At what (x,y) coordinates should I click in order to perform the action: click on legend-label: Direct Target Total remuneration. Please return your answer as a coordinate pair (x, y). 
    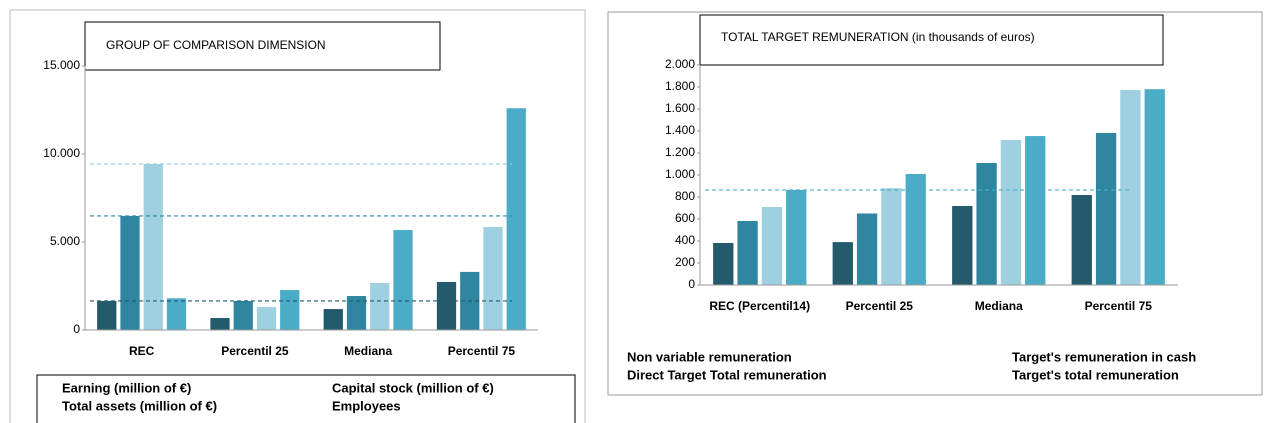
    Looking at the image, I should click on (727, 374).